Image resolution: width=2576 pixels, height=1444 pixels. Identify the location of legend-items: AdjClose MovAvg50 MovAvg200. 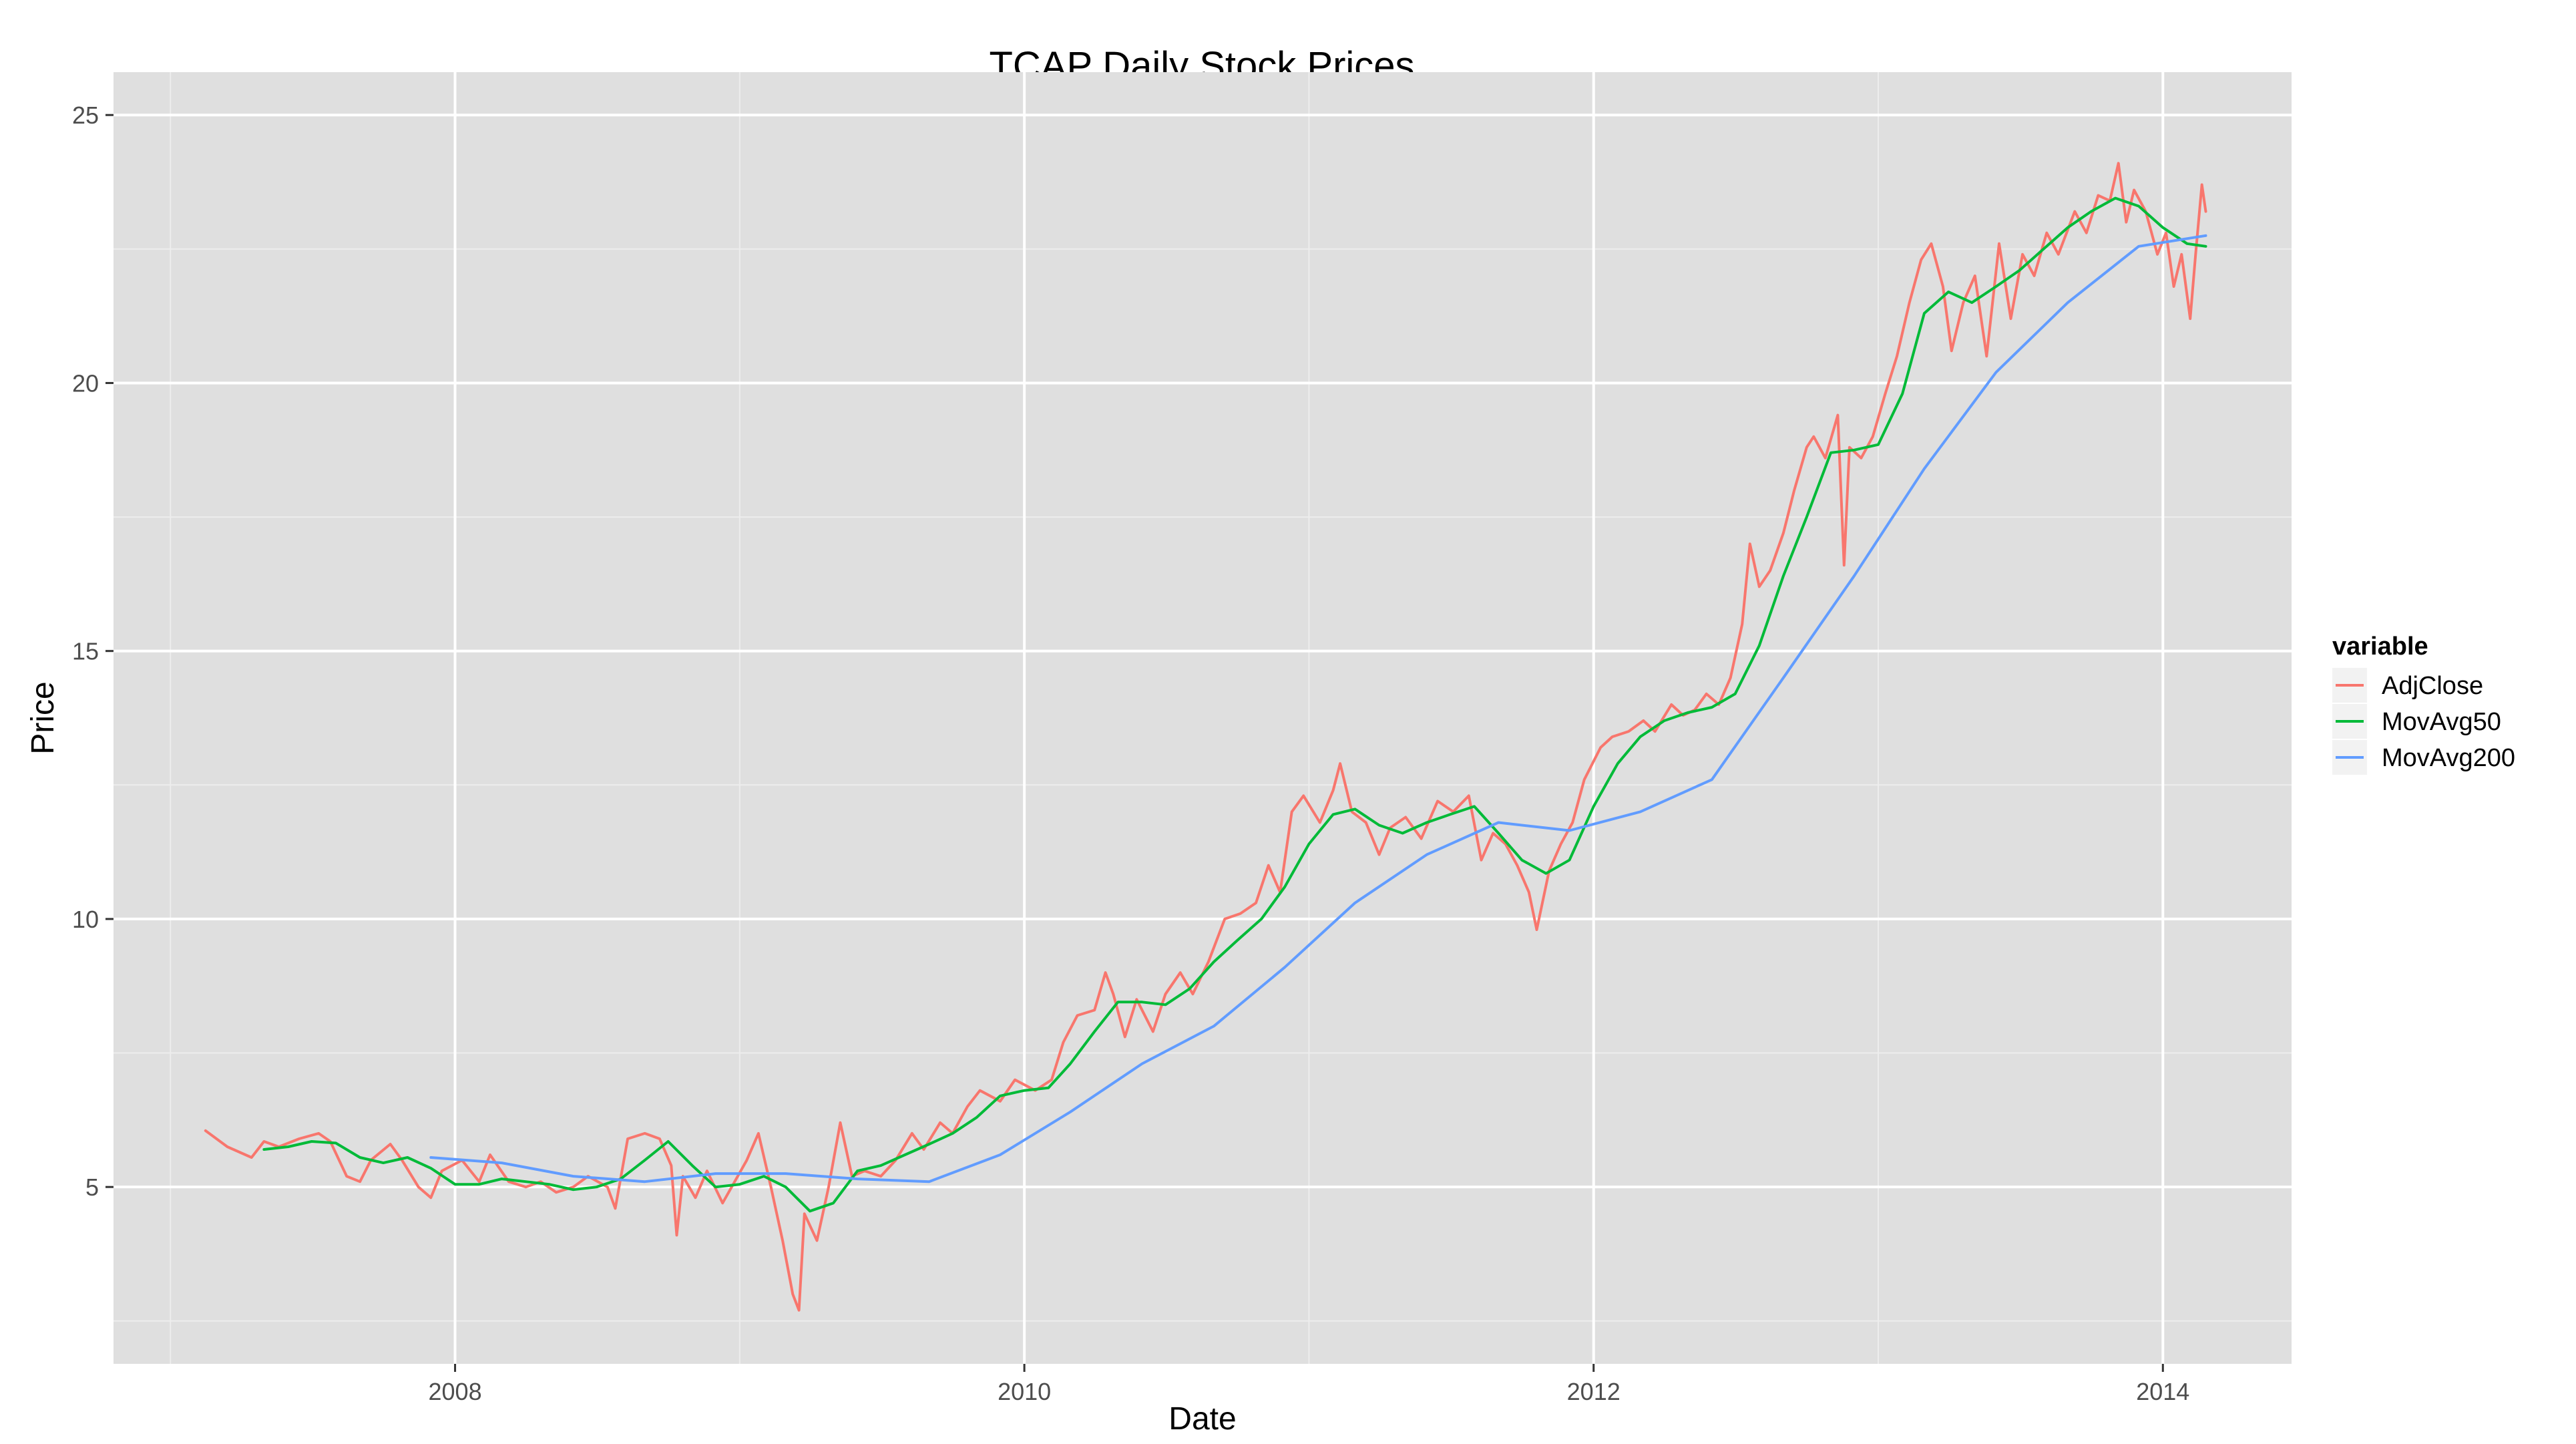
(2423, 721).